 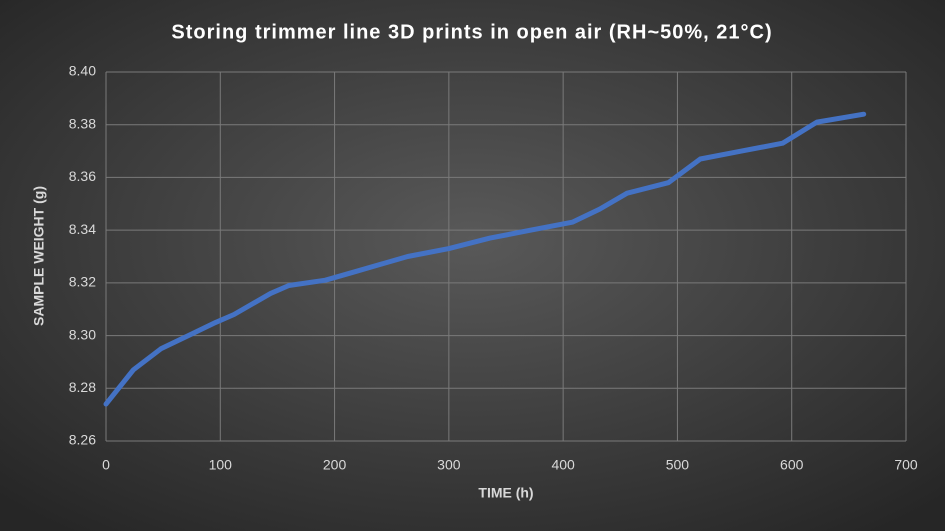 What do you see at coordinates (82, 387) in the screenshot?
I see `y-tick-label: 8.28` at bounding box center [82, 387].